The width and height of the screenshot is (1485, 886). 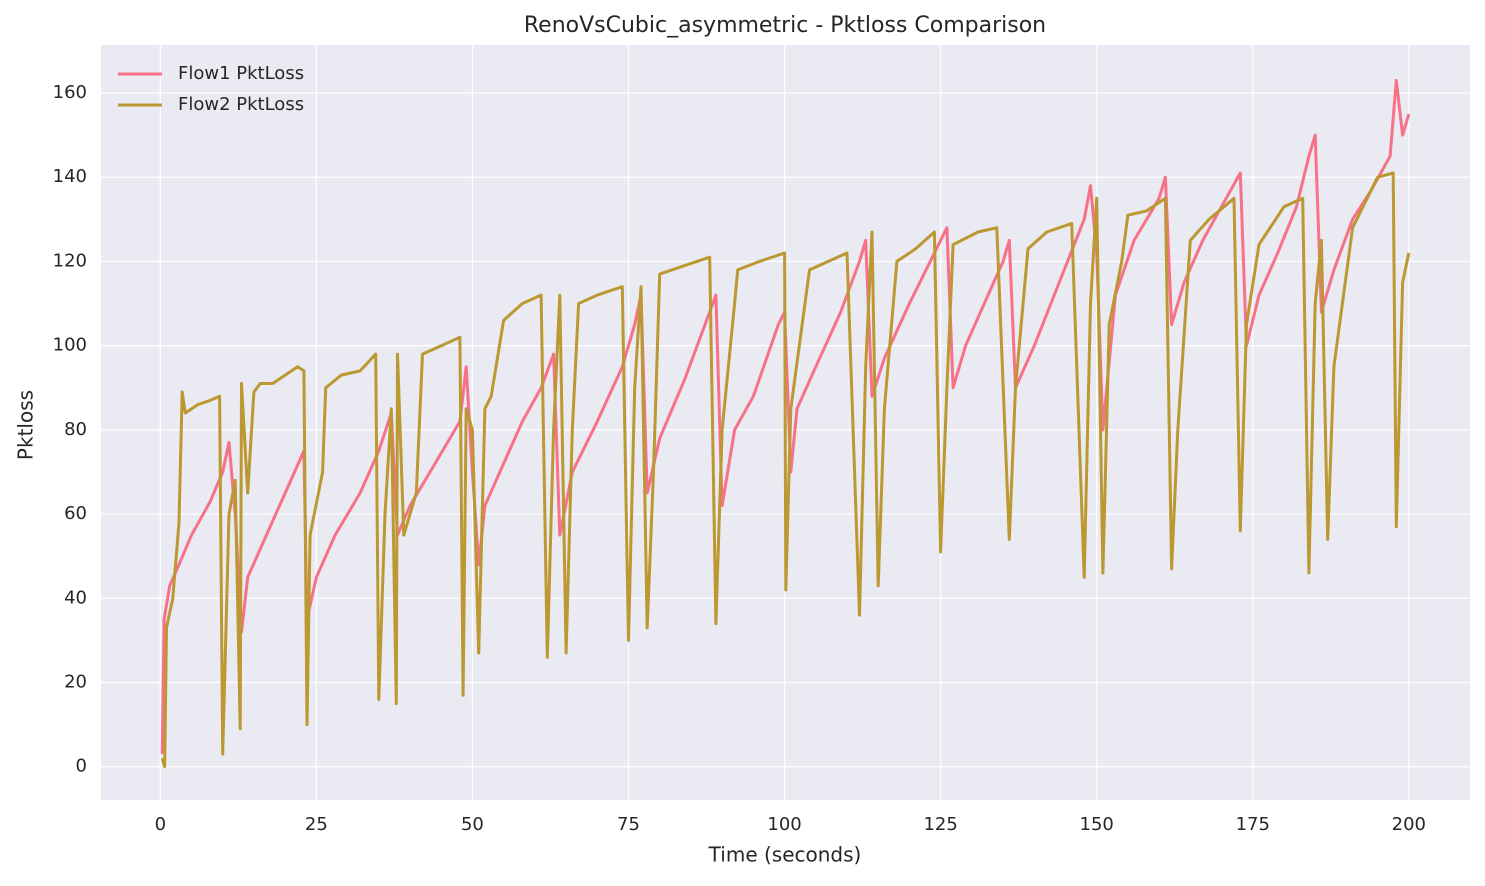 I want to click on y-tick-label: 140, so click(x=70, y=176).